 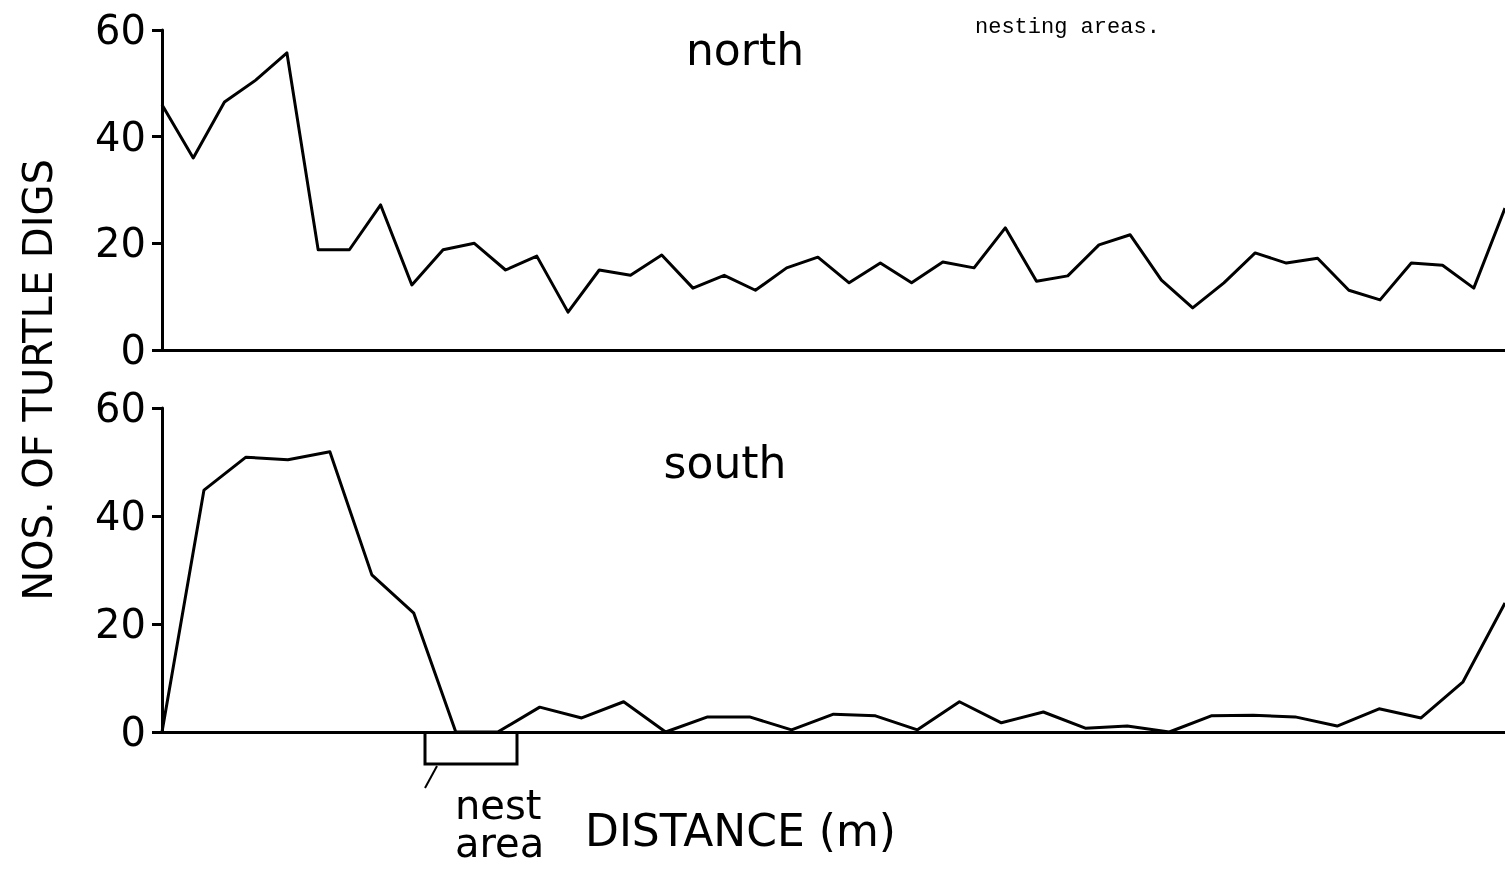 What do you see at coordinates (1067, 27) in the screenshot?
I see `annotation: nesting areas.` at bounding box center [1067, 27].